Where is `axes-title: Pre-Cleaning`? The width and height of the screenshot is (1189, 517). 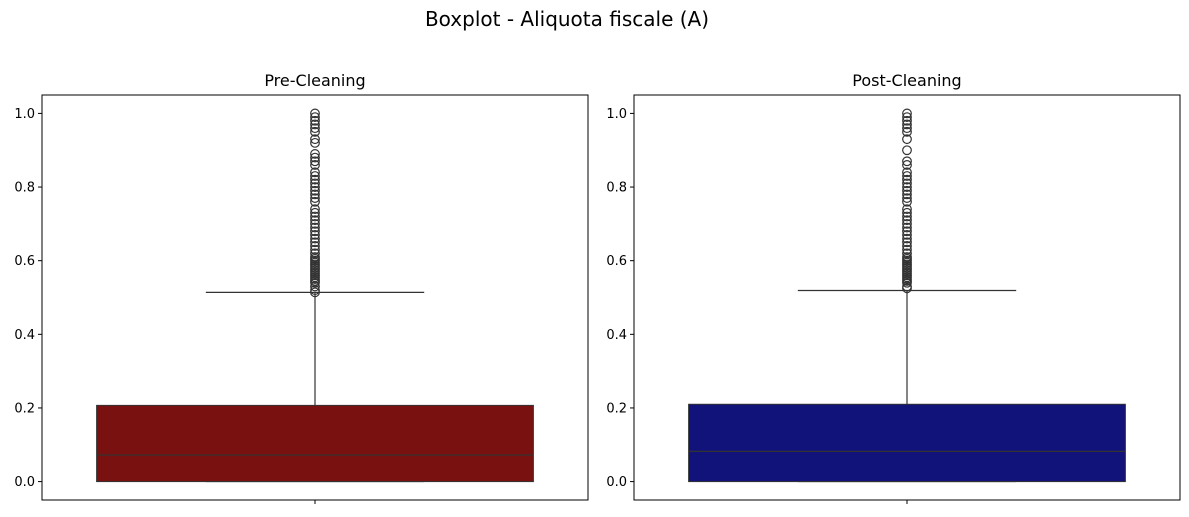
axes-title: Pre-Cleaning is located at coordinates (314, 80).